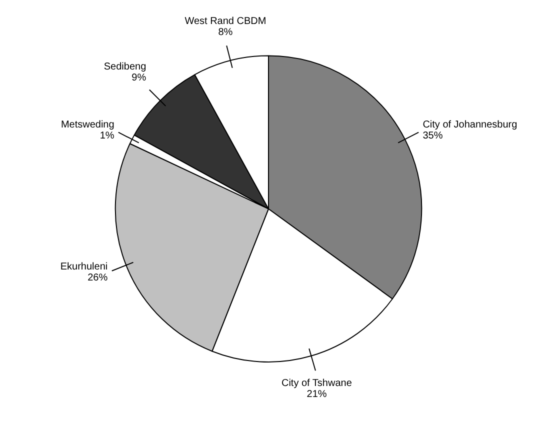  I want to click on data-label: 1%, so click(107, 136).